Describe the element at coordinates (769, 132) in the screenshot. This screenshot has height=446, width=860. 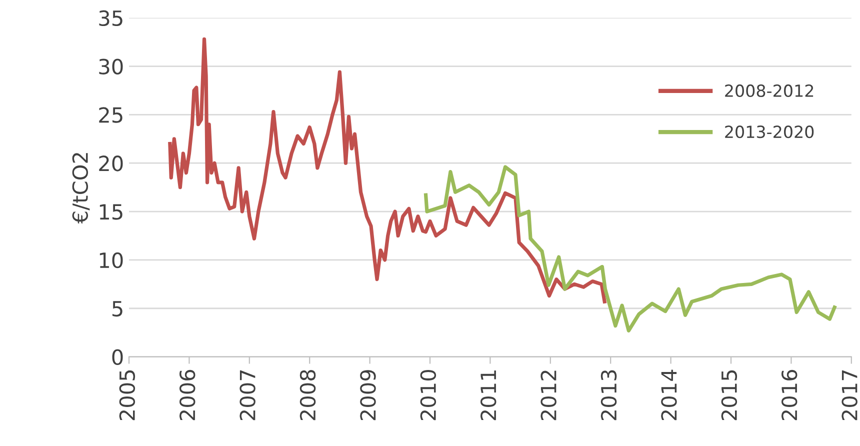
I see `legend-label: 2013-2020` at that location.